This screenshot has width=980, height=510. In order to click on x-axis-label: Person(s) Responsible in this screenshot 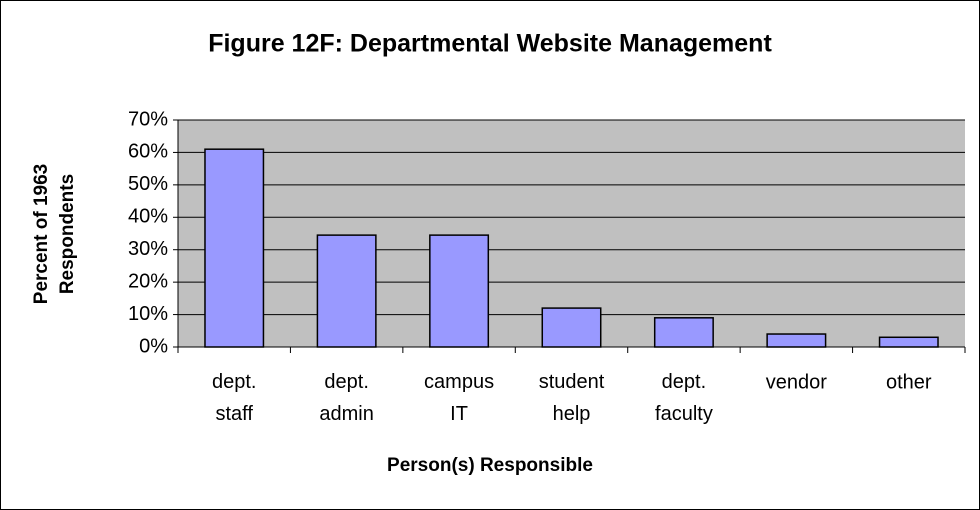, I will do `click(490, 465)`.